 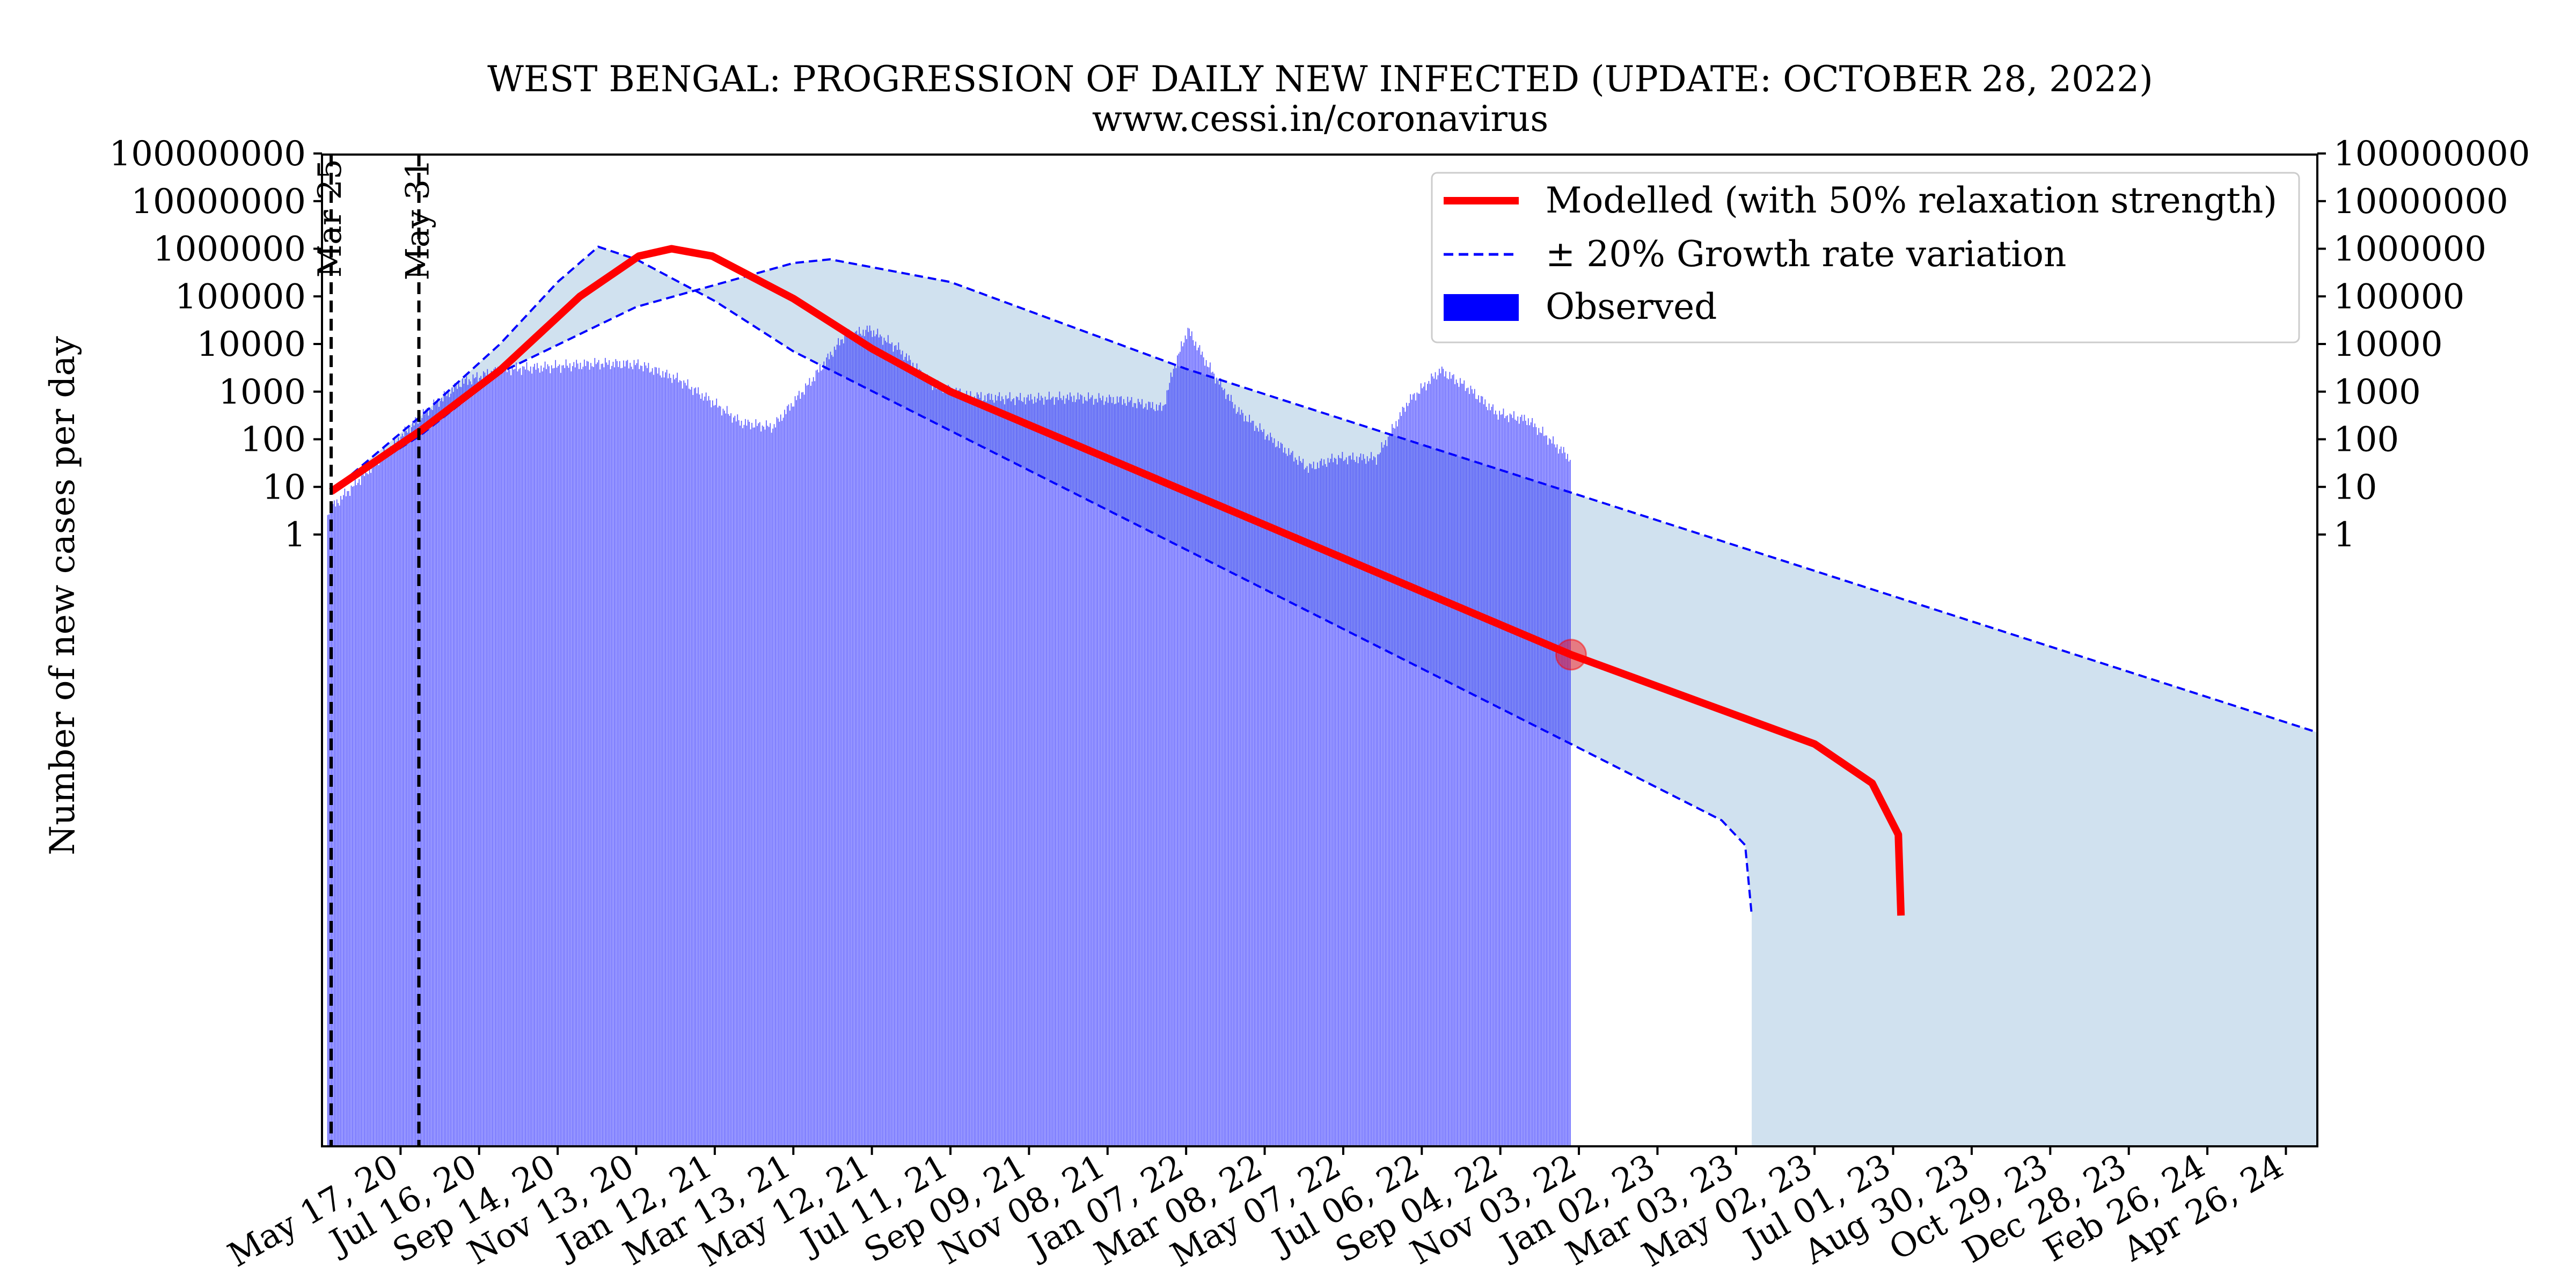 I want to click on y-tick-label-right: 10, so click(x=2355, y=487).